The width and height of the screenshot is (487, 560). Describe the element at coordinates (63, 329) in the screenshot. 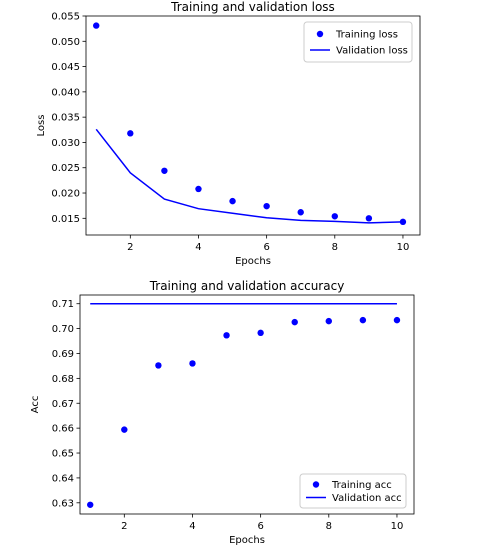

I see `y-tick-label: 0.70` at that location.